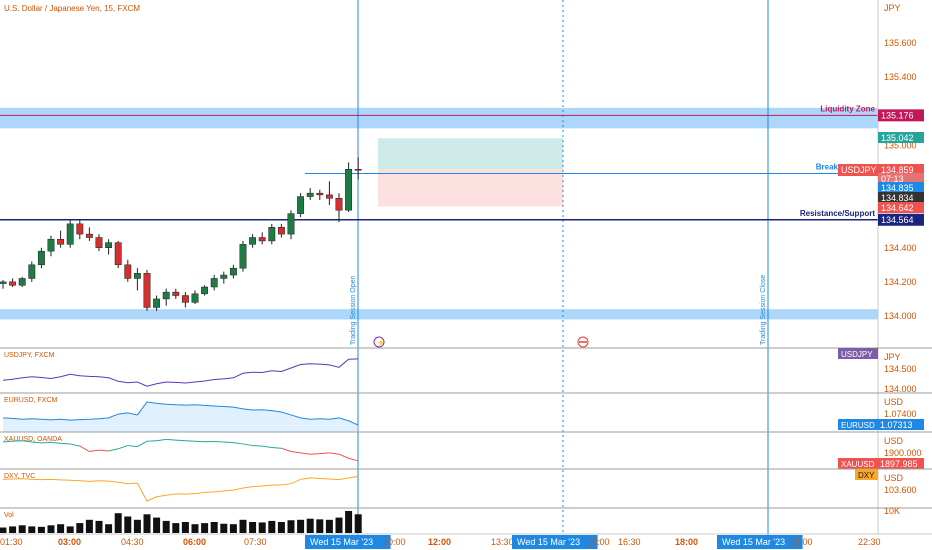  What do you see at coordinates (686, 542) in the screenshot?
I see `time-tick-label: 18:00` at bounding box center [686, 542].